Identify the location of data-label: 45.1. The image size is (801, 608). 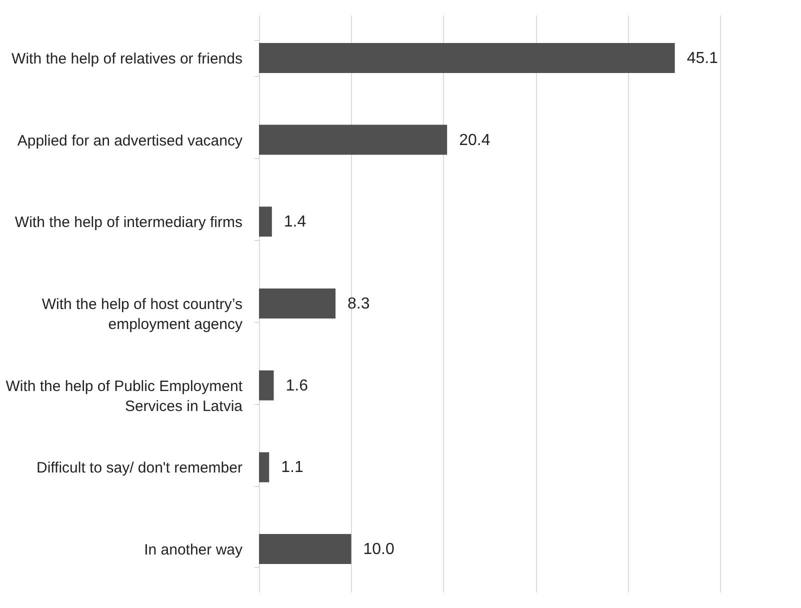
(702, 58).